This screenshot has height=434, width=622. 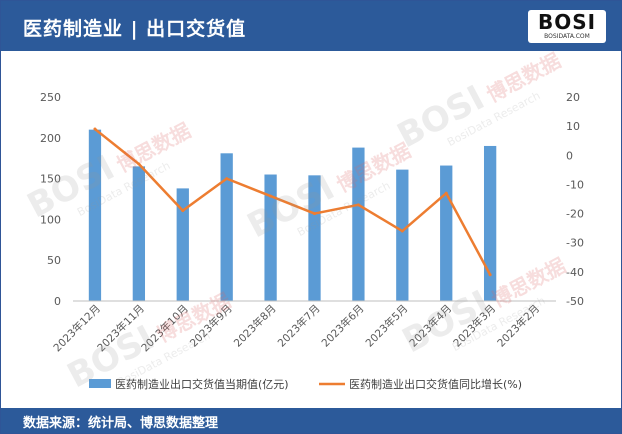 What do you see at coordinates (573, 126) in the screenshot?
I see `y-right-tick-label: 10` at bounding box center [573, 126].